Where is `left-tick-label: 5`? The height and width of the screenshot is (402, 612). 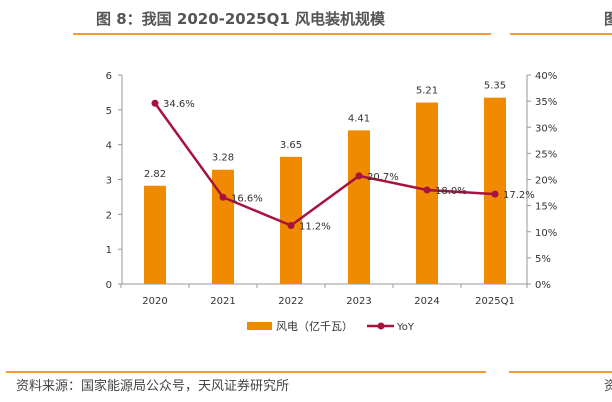
left-tick-label: 5 is located at coordinates (109, 111).